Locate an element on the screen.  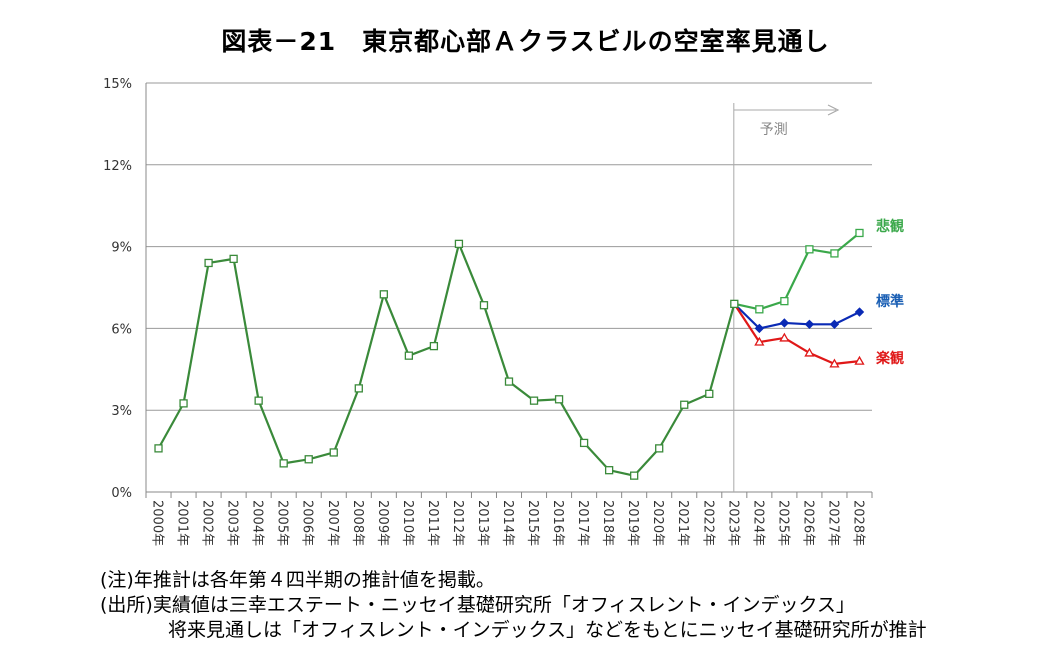
x-tick-label: 2028年 is located at coordinates (857, 523).